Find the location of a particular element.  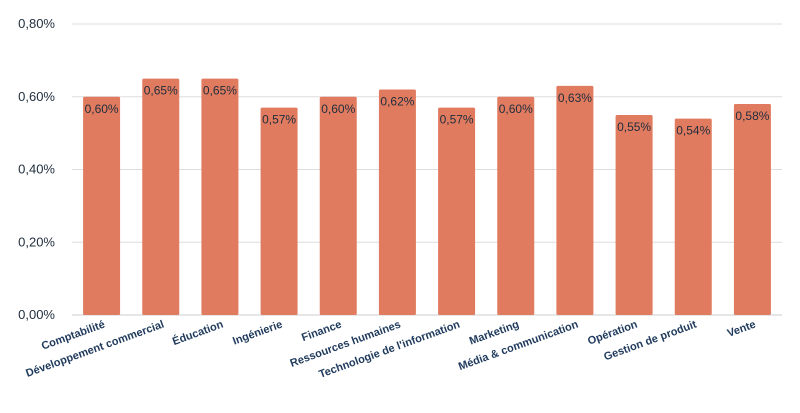

y-tick-label: 0,00% is located at coordinates (36, 314).